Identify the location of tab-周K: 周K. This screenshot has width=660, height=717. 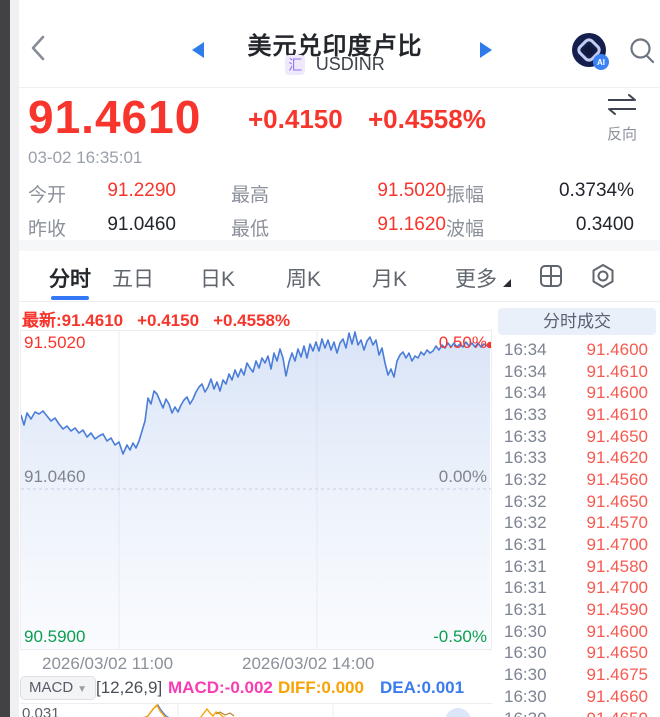
(304, 279).